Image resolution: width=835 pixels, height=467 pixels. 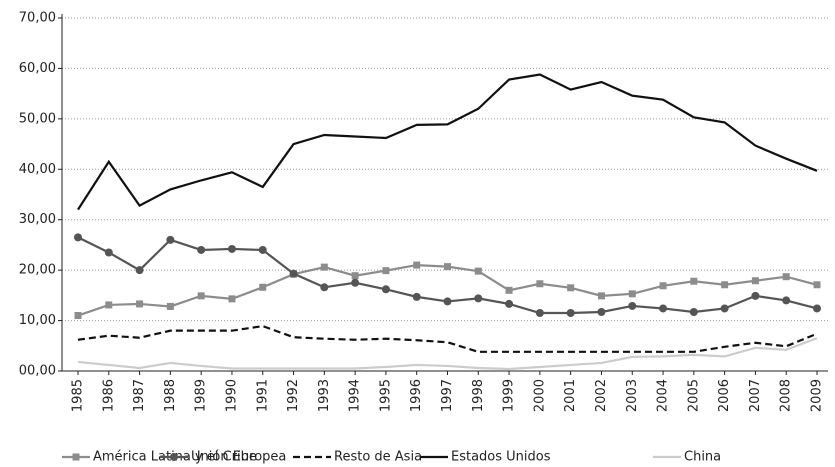 I want to click on y-tick-label: 60,00, so click(x=37, y=68).